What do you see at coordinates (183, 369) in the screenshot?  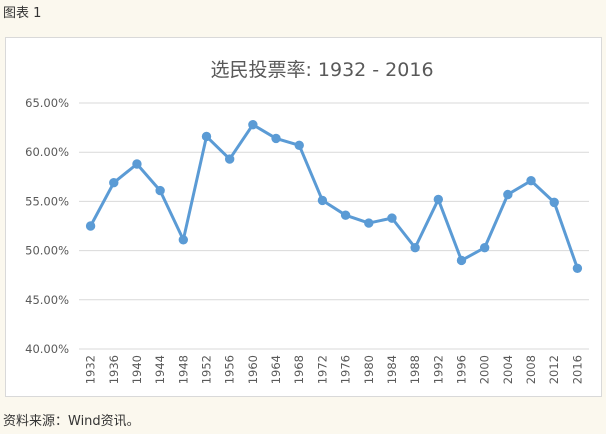 I see `x-tick-label: 1948` at bounding box center [183, 369].